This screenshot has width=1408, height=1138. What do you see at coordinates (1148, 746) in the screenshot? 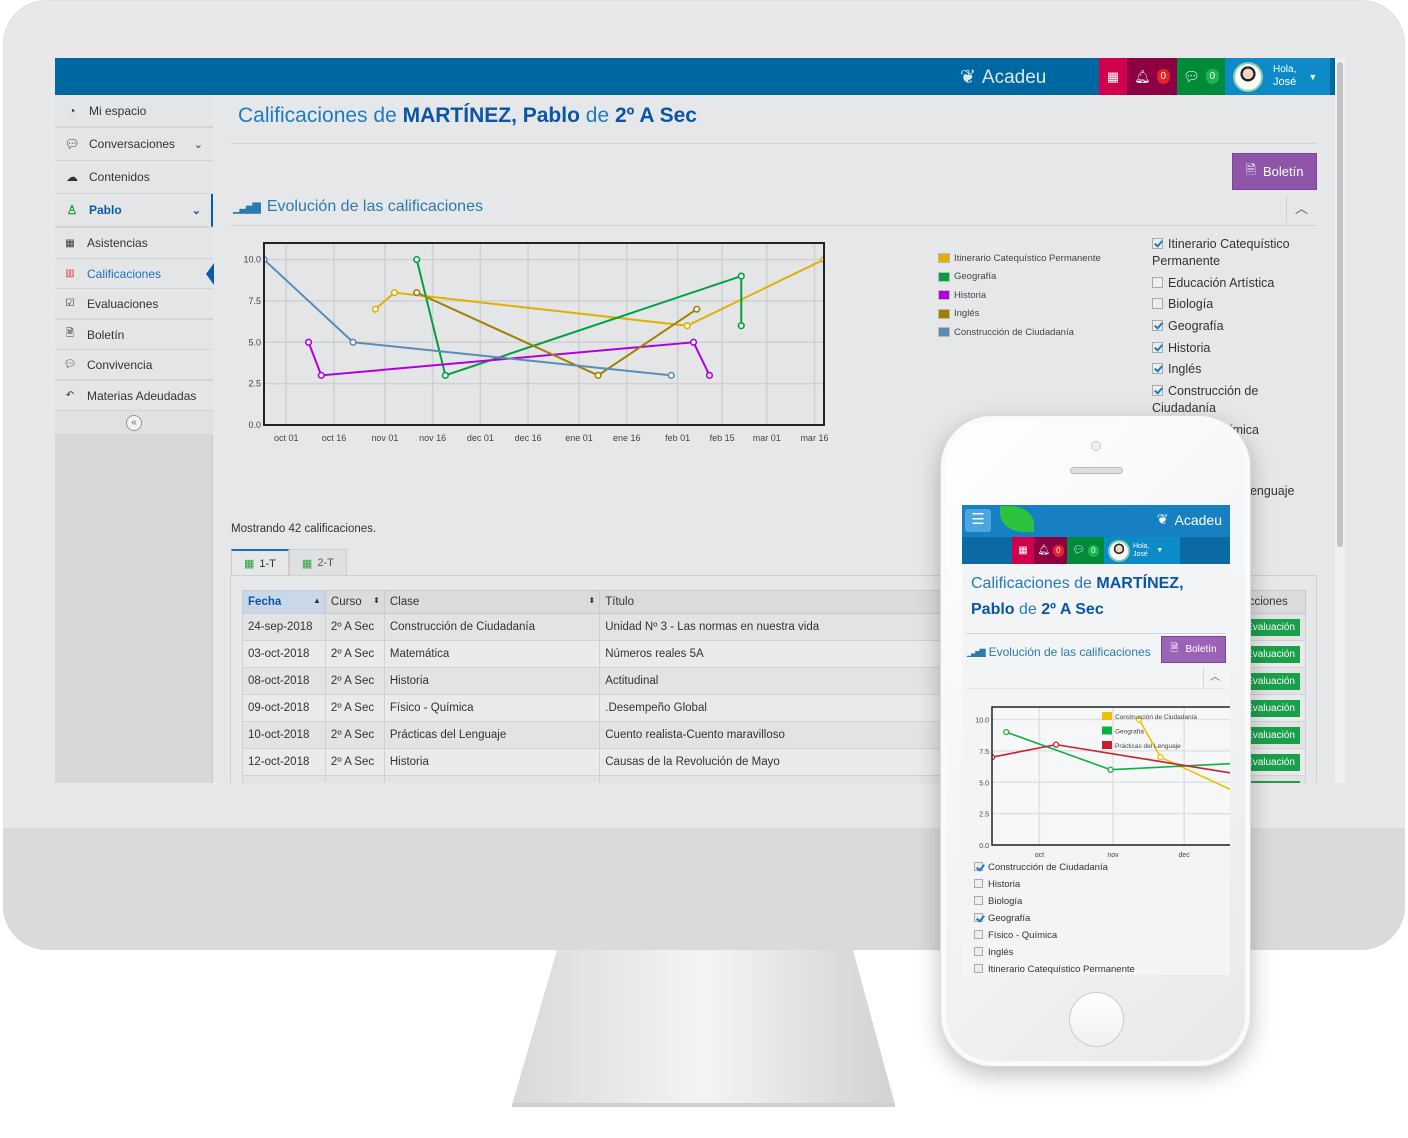
I see `legend-item: Prácticas del Lenguaje` at bounding box center [1148, 746].